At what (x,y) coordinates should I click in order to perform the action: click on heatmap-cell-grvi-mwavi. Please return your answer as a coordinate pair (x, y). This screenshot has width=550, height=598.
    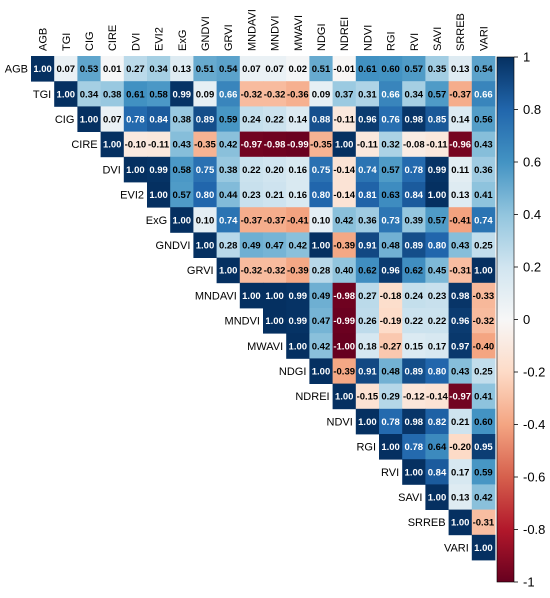
    Looking at the image, I should click on (298, 270).